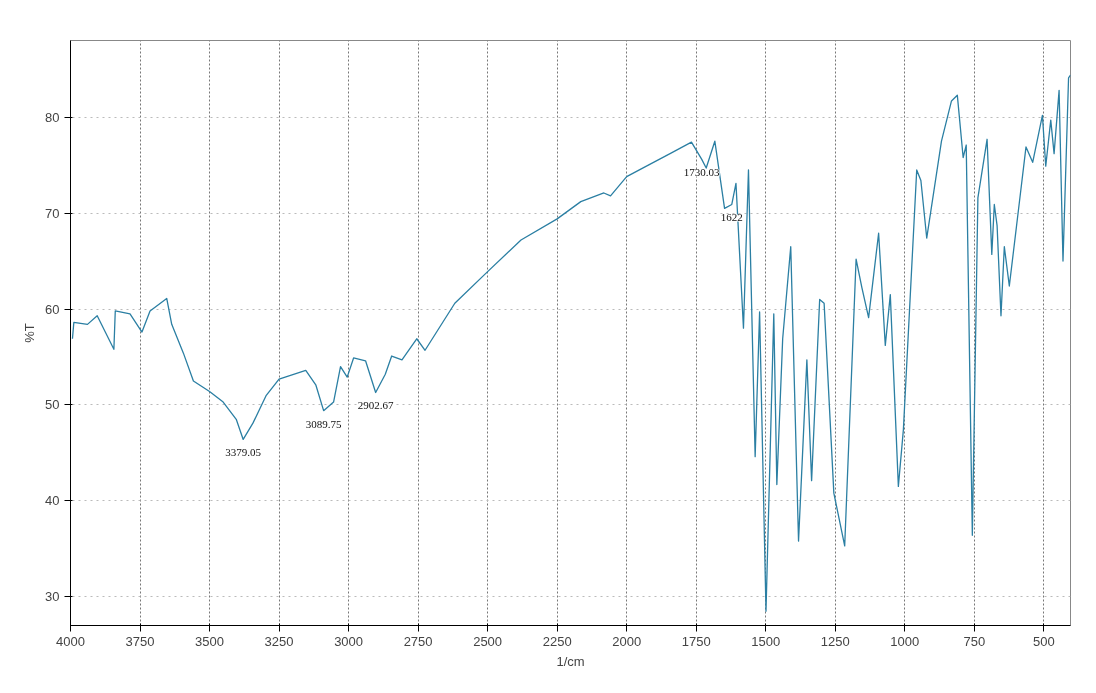 Image resolution: width=1096 pixels, height=693 pixels. I want to click on annotation: 3379.05, so click(243, 452).